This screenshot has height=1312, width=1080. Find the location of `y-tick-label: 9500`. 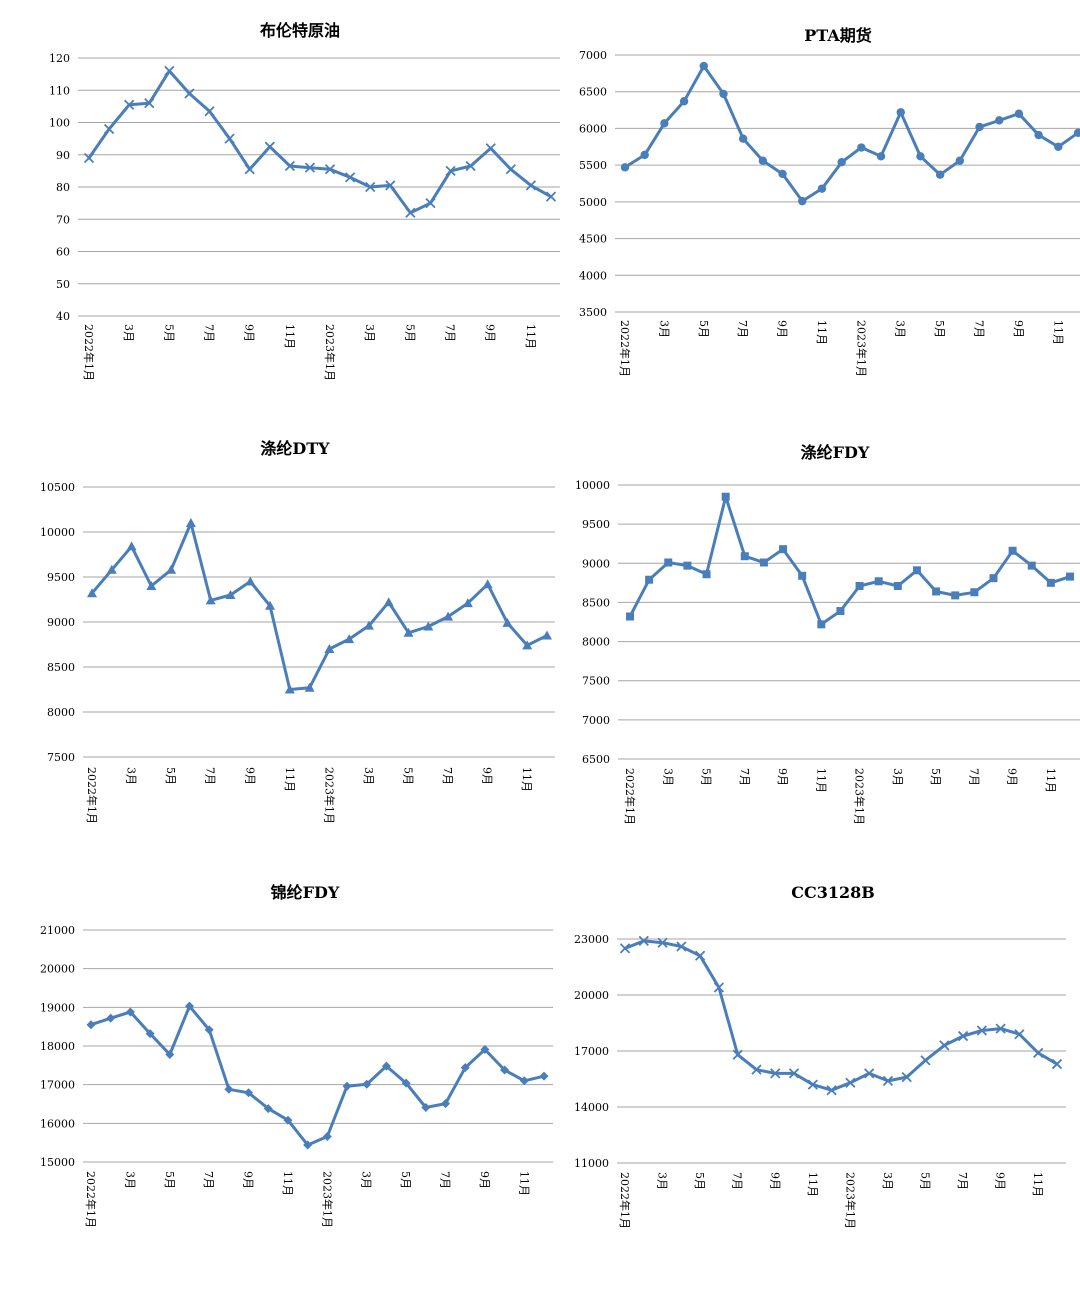

y-tick-label: 9500 is located at coordinates (596, 524).